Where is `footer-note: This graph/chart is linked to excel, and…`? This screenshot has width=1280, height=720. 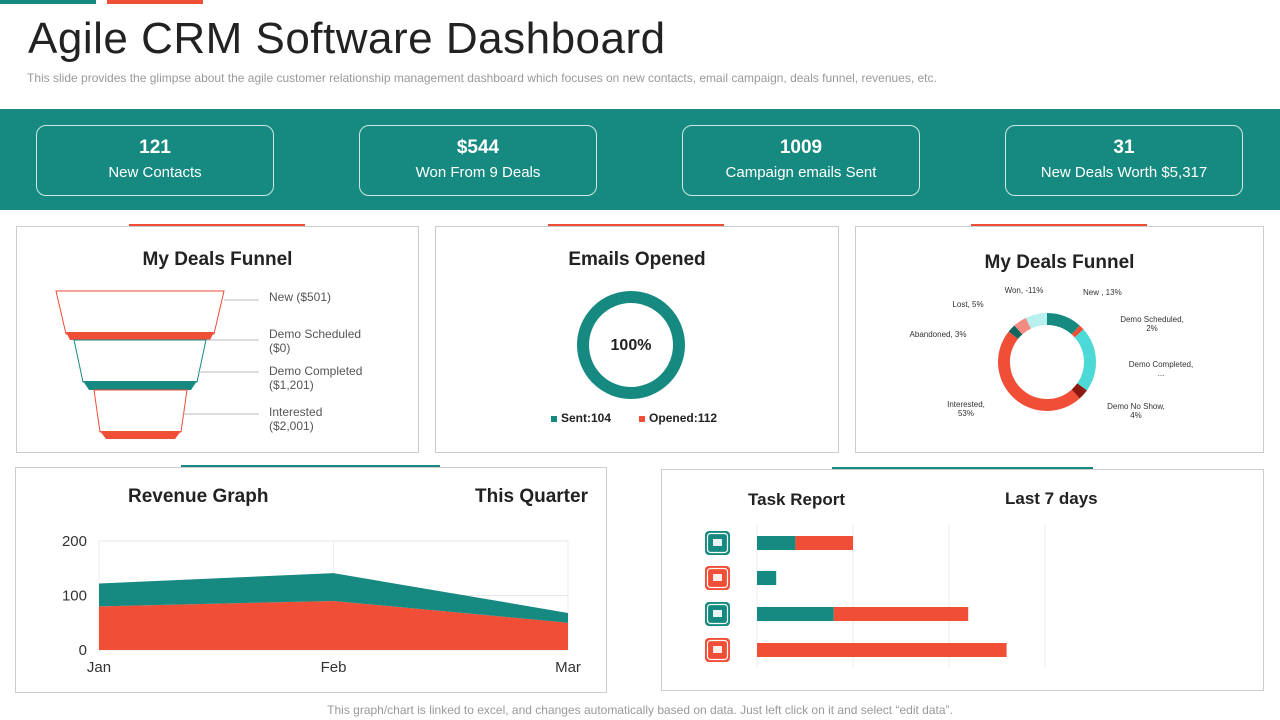
footer-note: This graph/chart is linked to excel, and… is located at coordinates (640, 710).